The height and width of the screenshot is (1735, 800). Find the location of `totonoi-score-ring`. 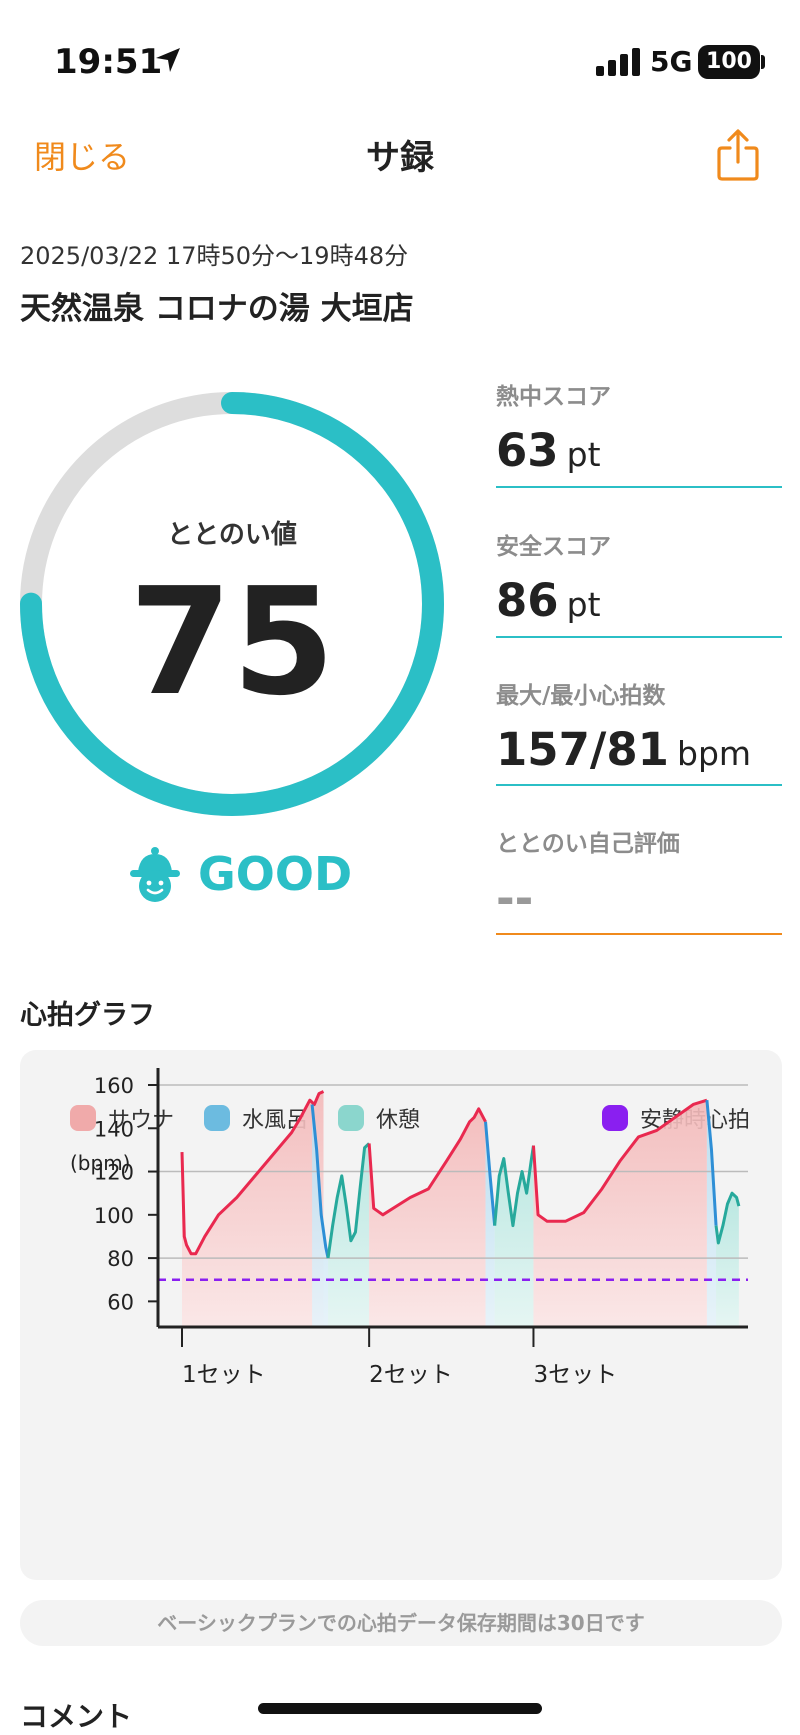

totonoi-score-ring is located at coordinates (232, 604).